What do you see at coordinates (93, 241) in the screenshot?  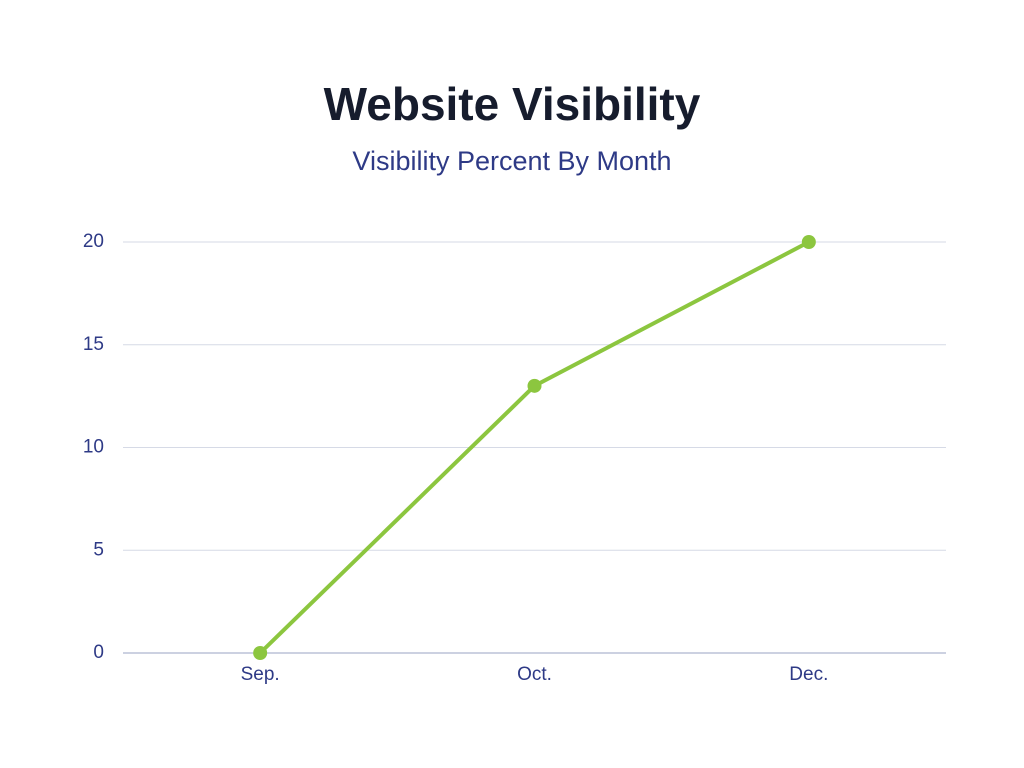 I see `y-tick-label: 20` at bounding box center [93, 241].